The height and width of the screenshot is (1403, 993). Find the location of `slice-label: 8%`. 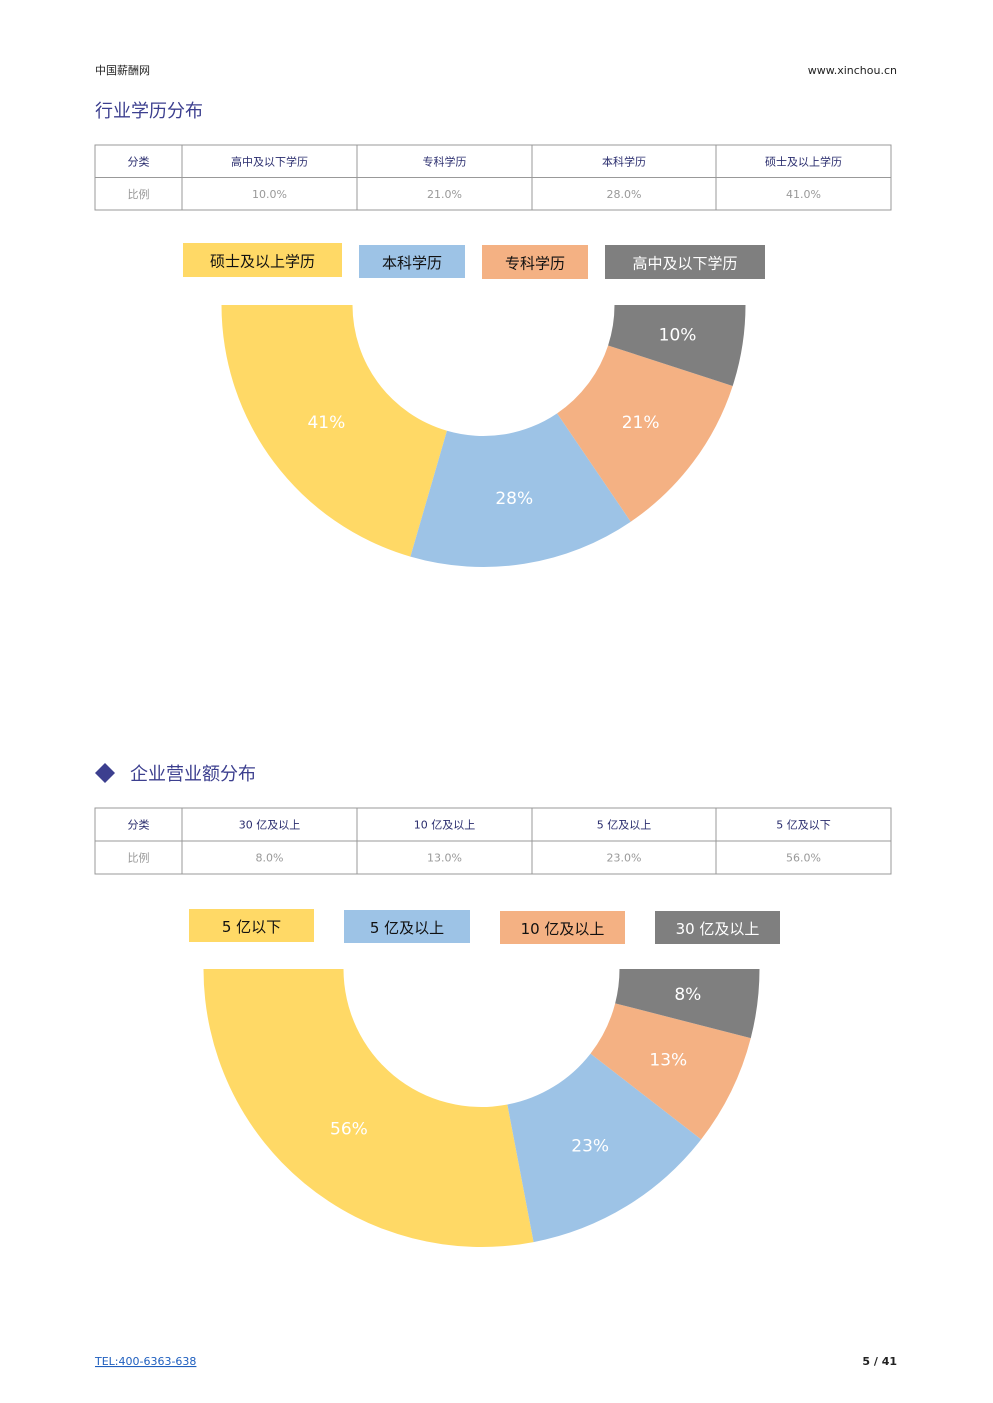

slice-label: 8% is located at coordinates (687, 995).